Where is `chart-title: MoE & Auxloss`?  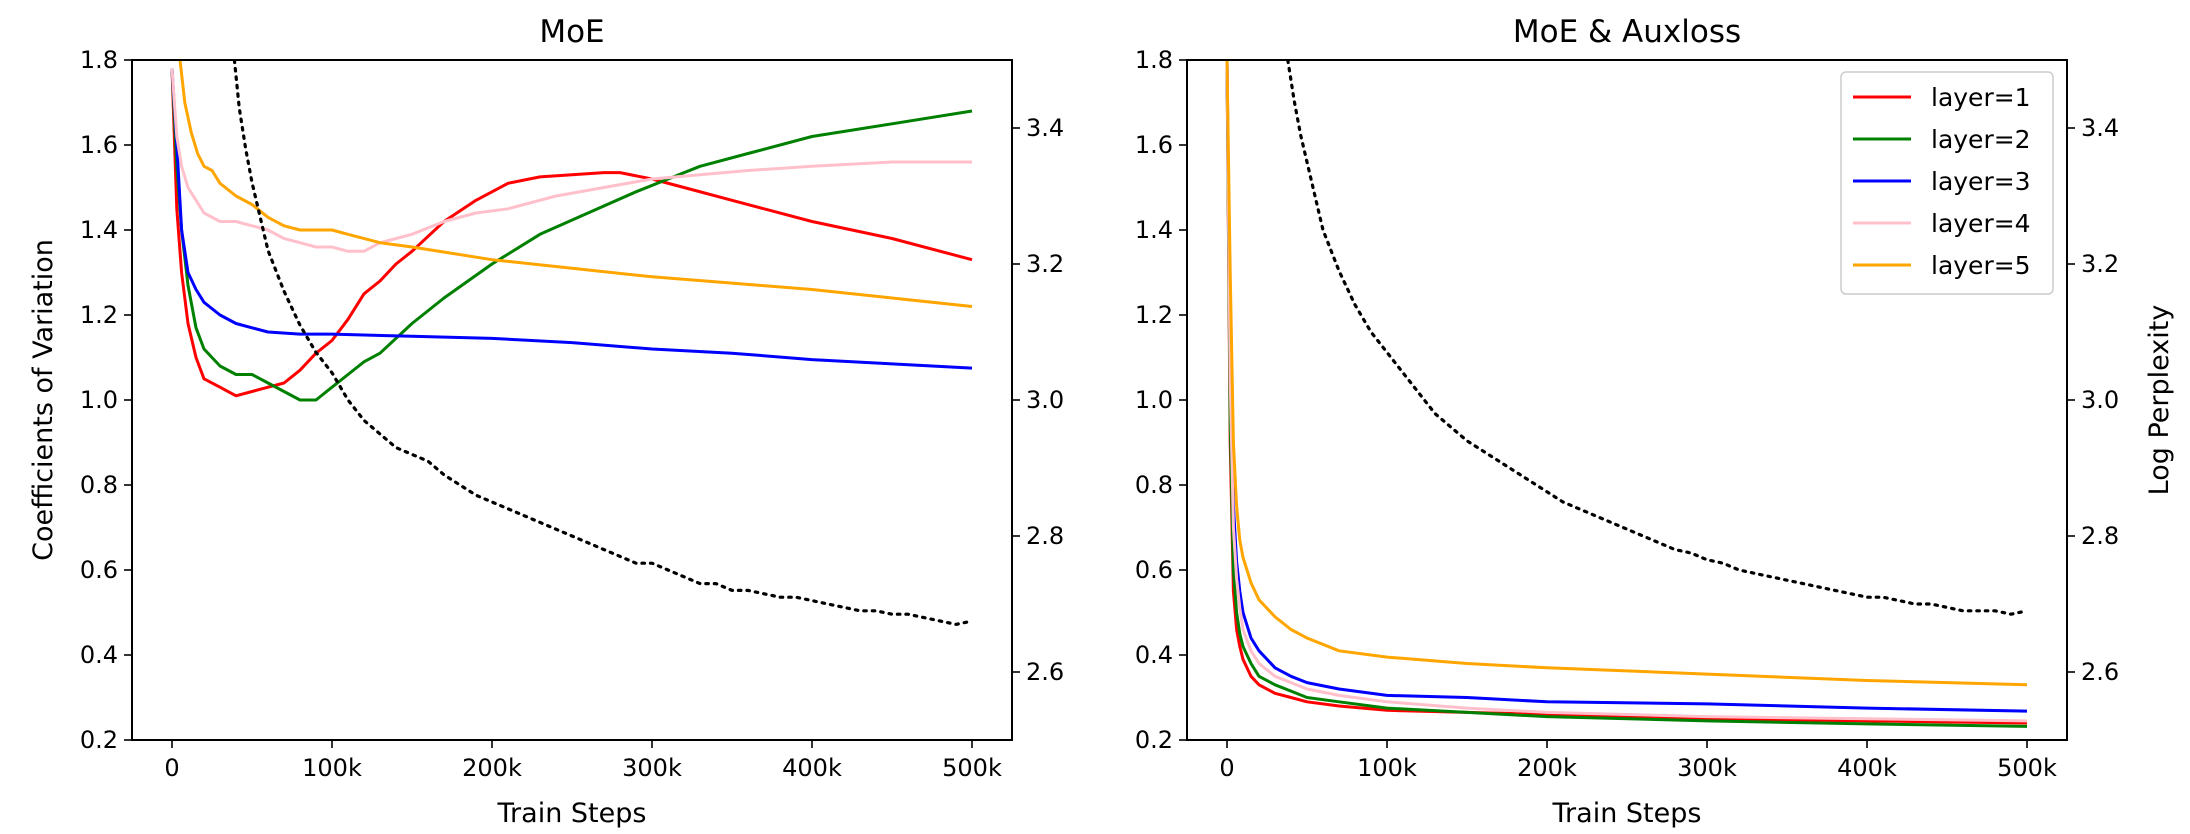
chart-title: MoE & Auxloss is located at coordinates (1627, 32).